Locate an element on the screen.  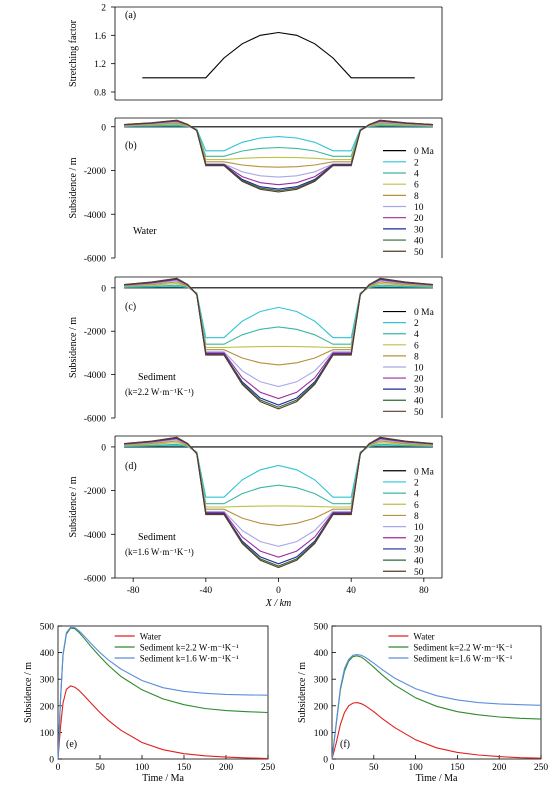
y-tick-label: 1.6 is located at coordinates (100, 37).